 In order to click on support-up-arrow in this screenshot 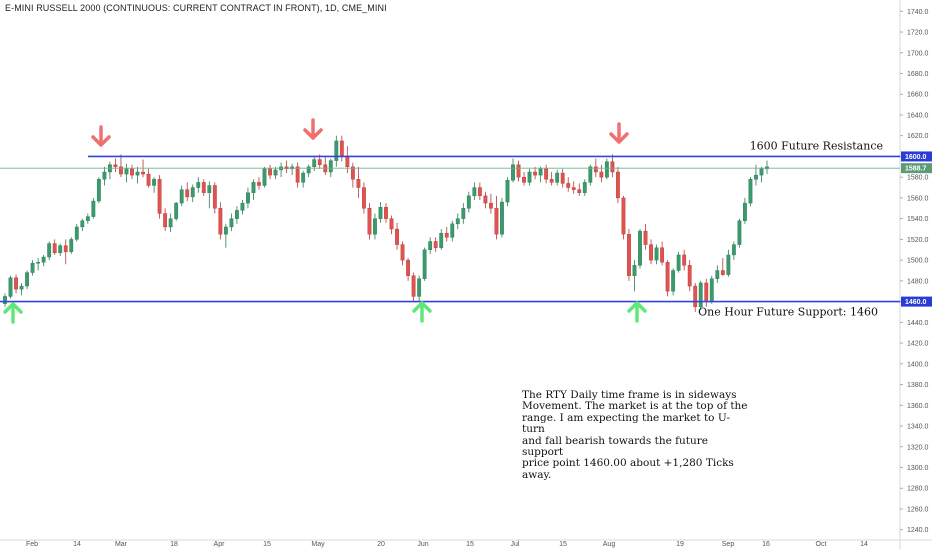, I will do `click(422, 312)`.